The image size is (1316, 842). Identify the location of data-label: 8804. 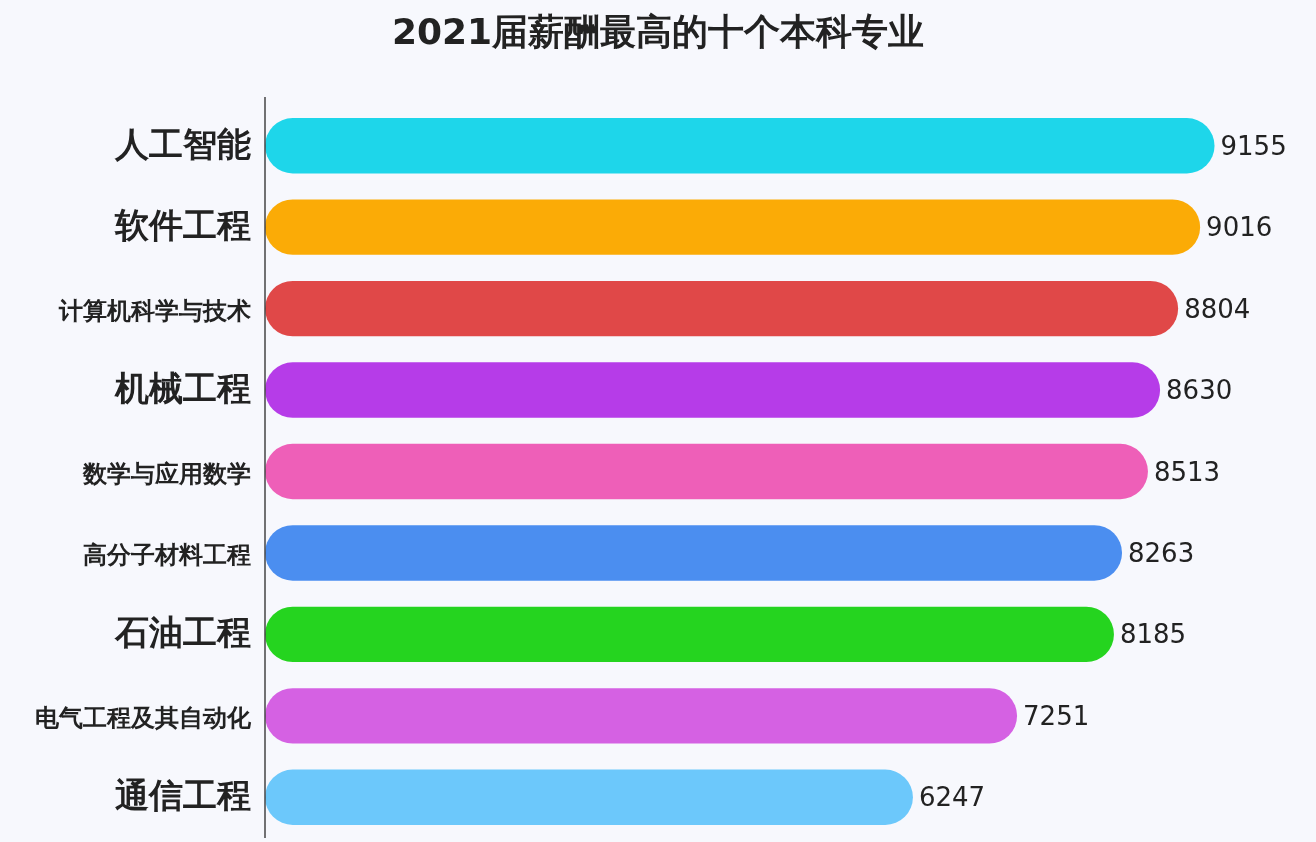
(1217, 308).